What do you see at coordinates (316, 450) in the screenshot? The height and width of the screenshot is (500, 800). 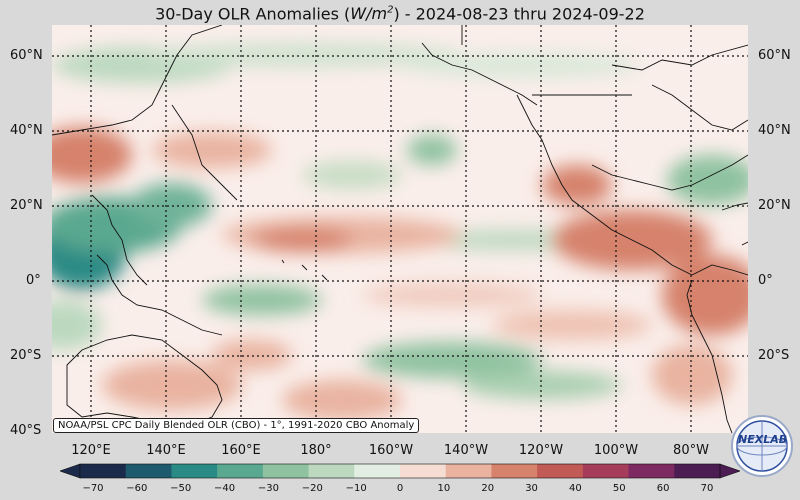 I see `lon-label-180: 180°` at bounding box center [316, 450].